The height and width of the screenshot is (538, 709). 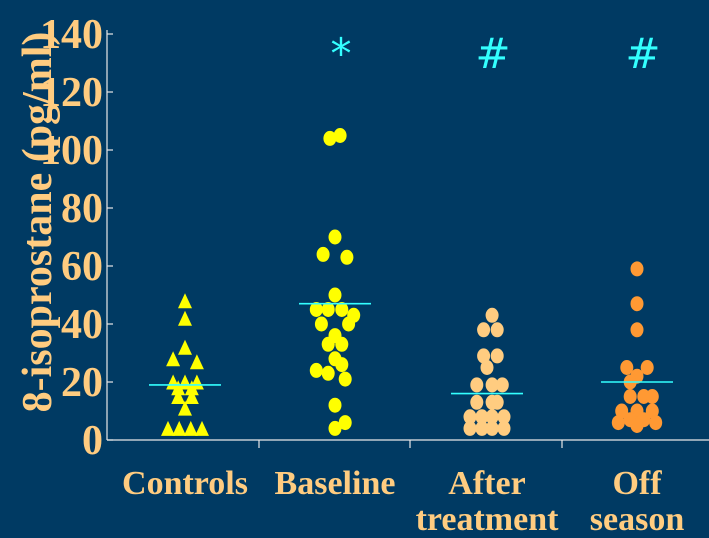 I want to click on y-axis-label: 8-isoprostane (pg/ml), so click(x=38, y=222).